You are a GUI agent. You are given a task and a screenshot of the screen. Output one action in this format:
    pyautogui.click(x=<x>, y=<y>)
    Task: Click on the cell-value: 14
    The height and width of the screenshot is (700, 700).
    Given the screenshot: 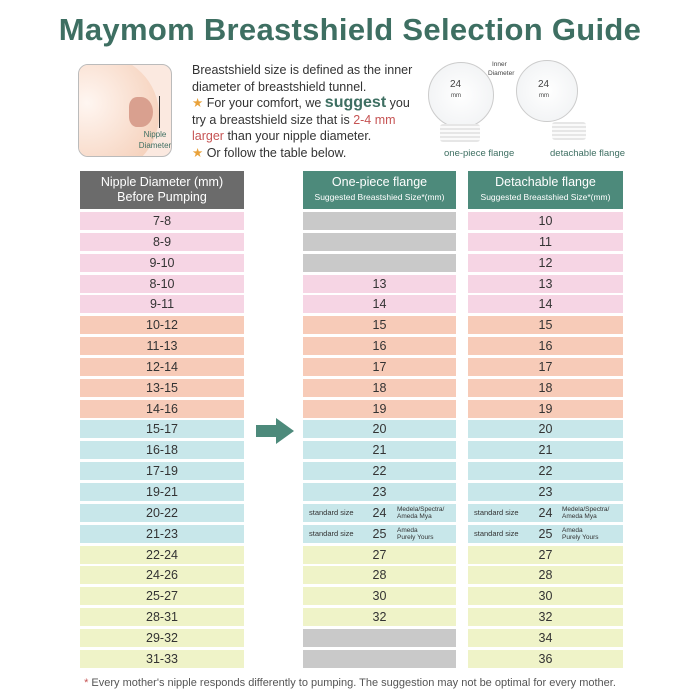 What is the action you would take?
    pyautogui.click(x=545, y=304)
    